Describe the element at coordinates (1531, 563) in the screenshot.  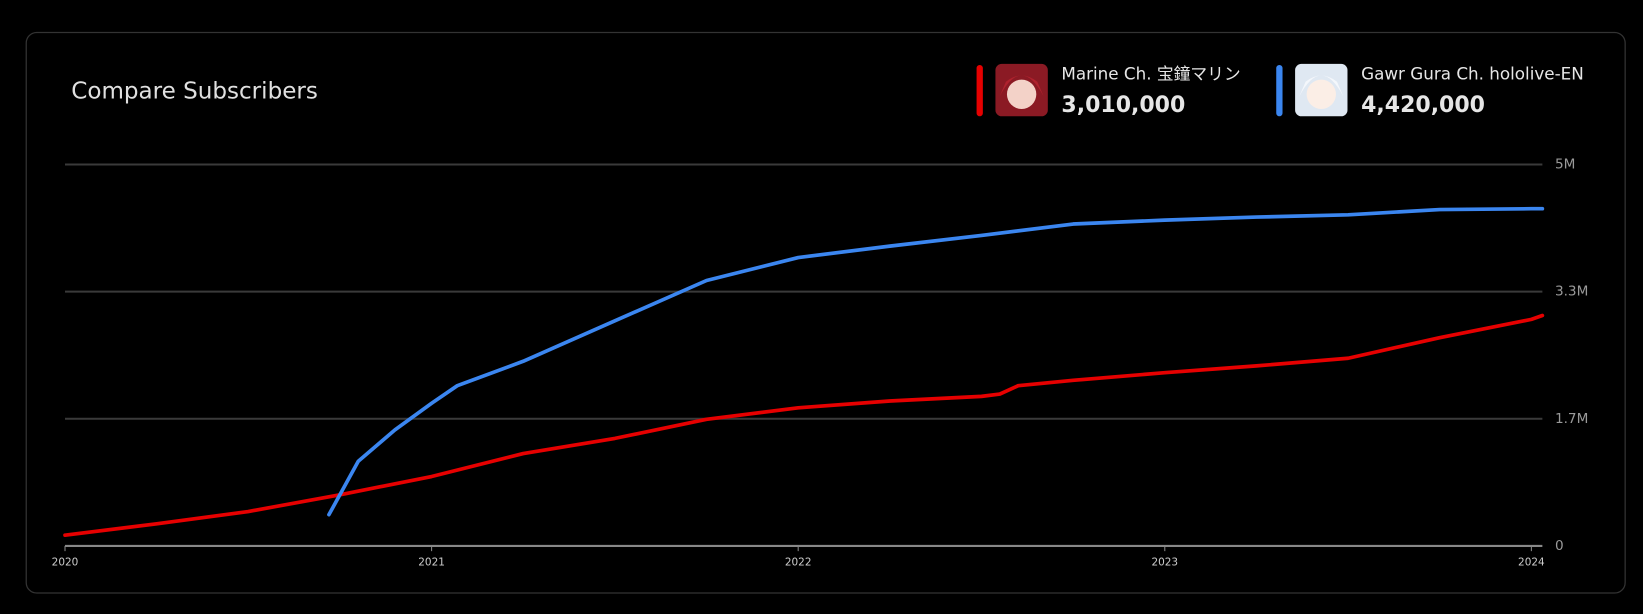
I see `x-tick-label: 2024` at that location.